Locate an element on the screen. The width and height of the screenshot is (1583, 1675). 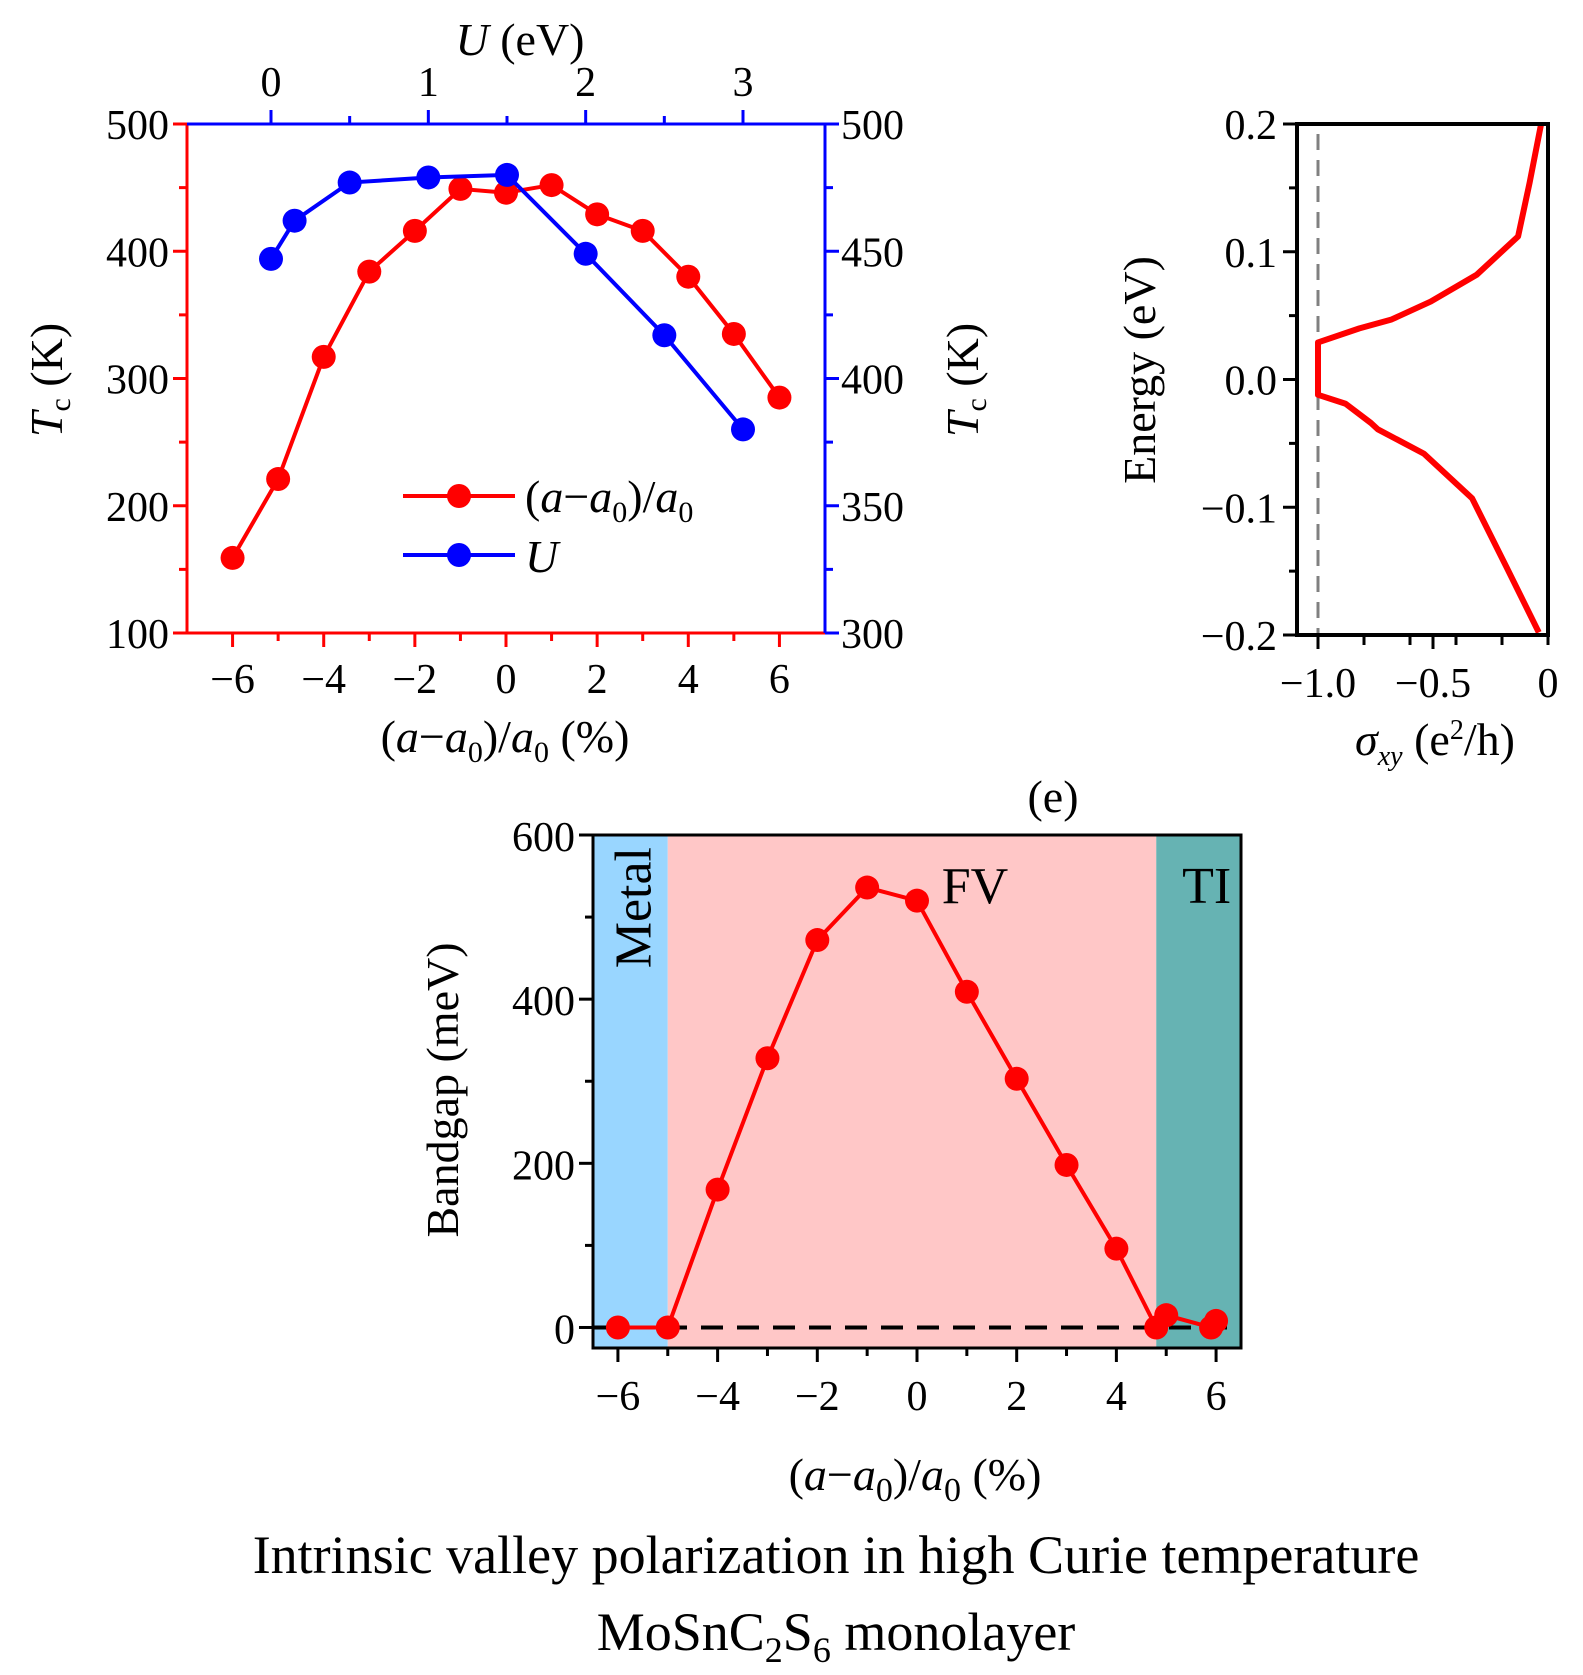
top-axis-var: U is located at coordinates (473, 39).